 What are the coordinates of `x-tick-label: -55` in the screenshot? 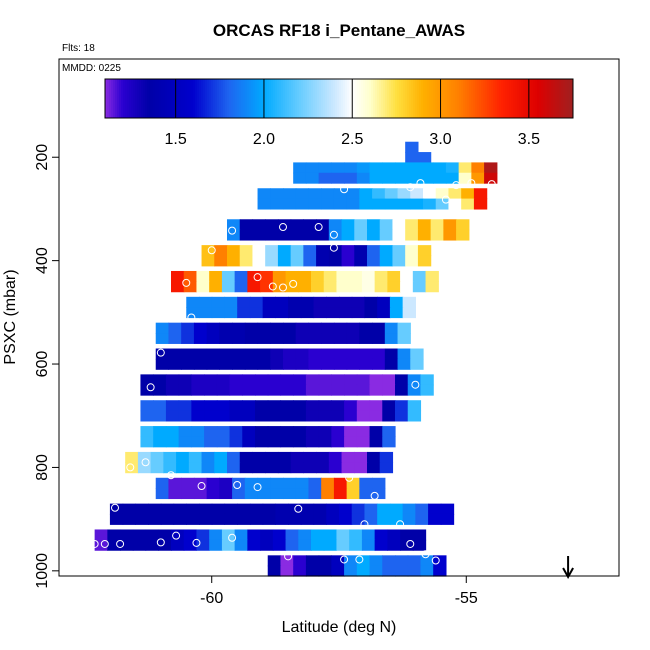 It's located at (466, 598).